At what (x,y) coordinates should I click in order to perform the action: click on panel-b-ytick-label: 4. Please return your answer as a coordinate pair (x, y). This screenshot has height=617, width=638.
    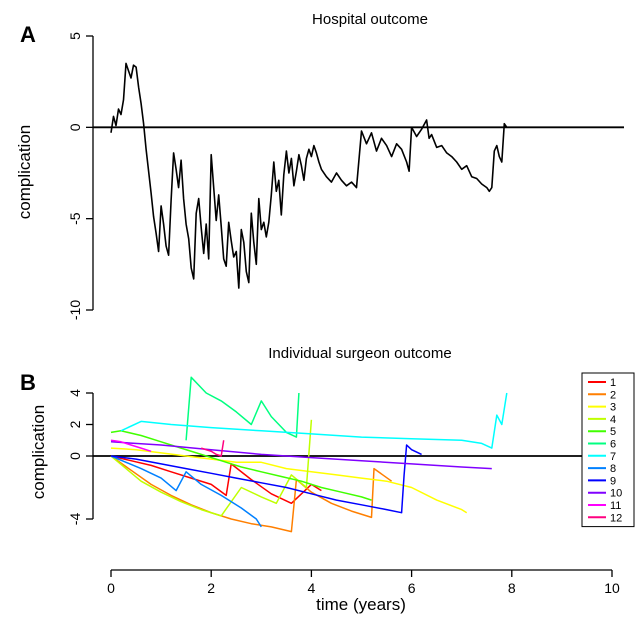
    Looking at the image, I should click on (75, 393).